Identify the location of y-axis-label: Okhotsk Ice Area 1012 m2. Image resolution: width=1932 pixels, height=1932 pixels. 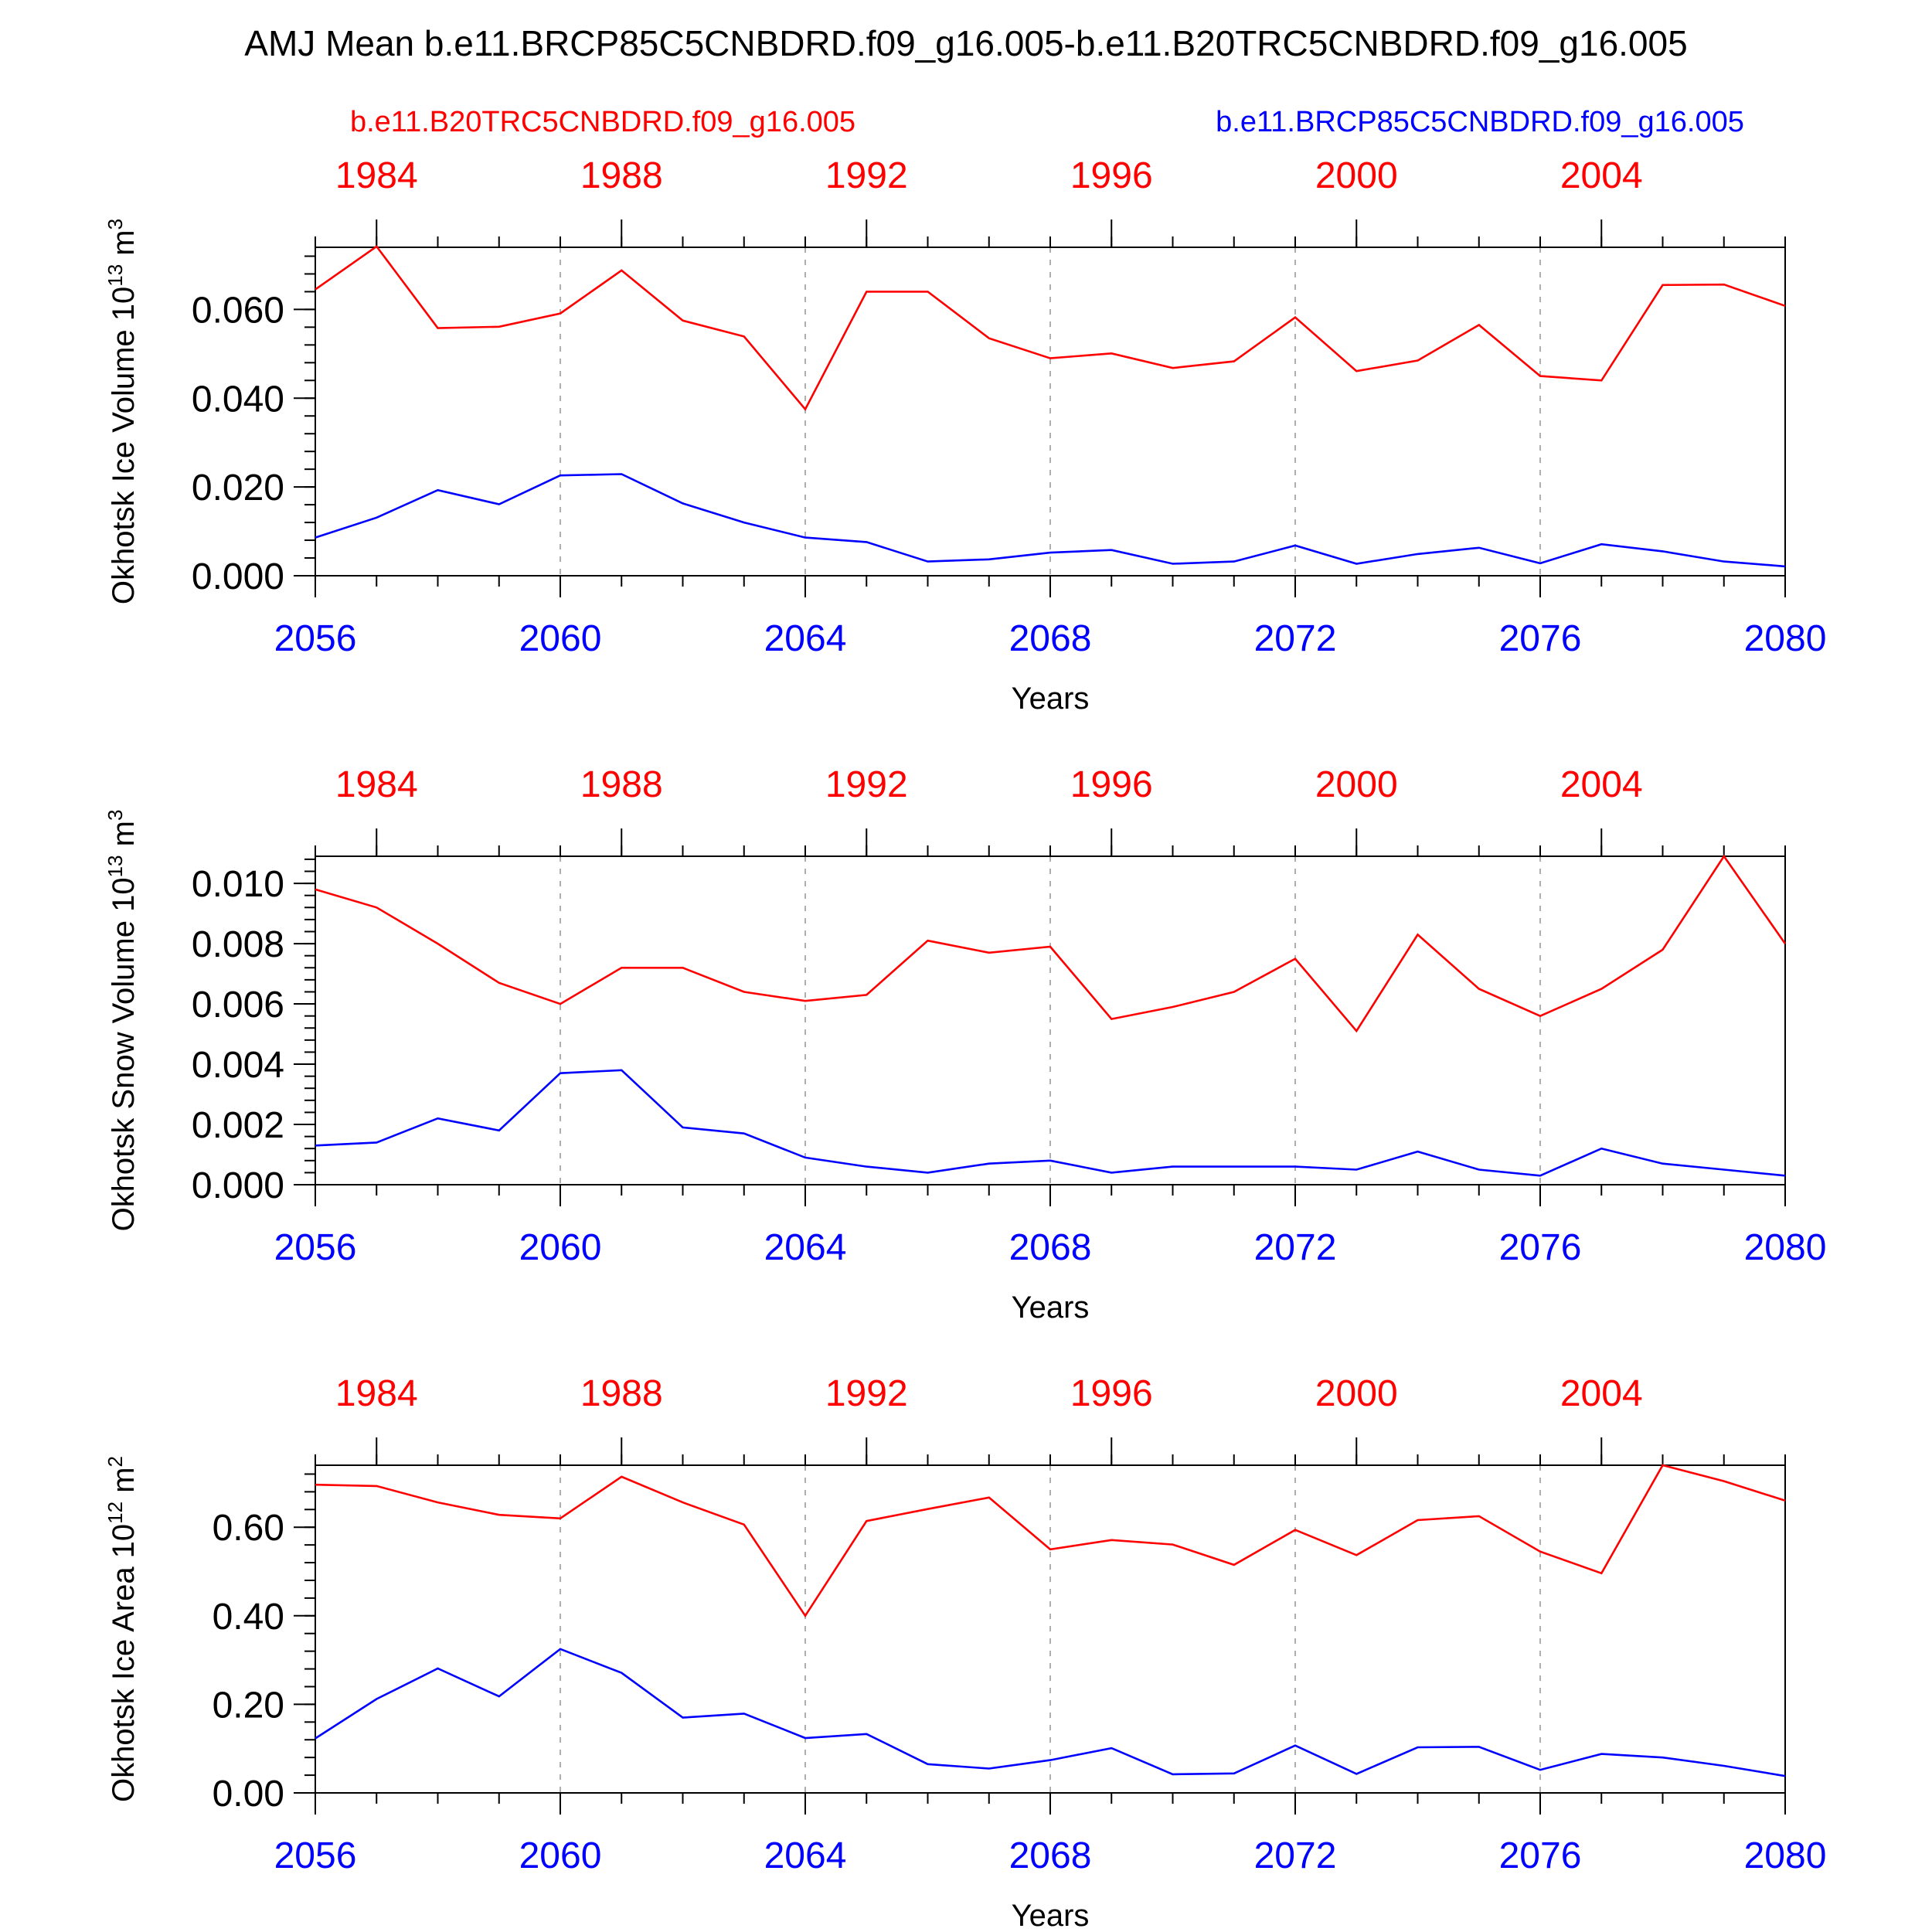
(122, 1629).